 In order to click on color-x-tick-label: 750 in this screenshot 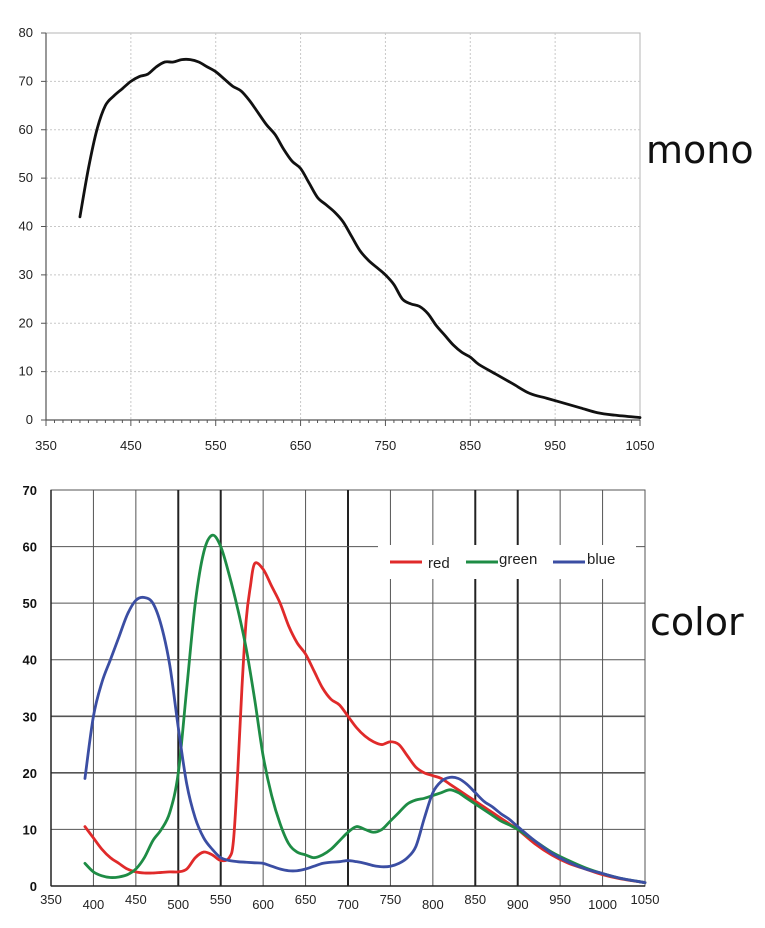, I will do `click(391, 899)`.